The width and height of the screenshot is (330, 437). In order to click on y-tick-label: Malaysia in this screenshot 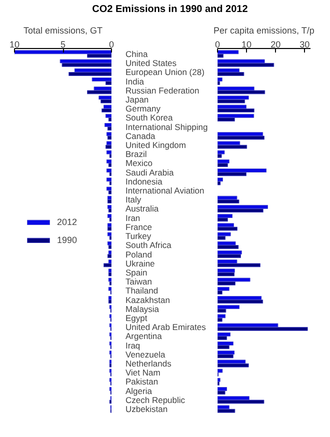, I will do `click(143, 309)`.